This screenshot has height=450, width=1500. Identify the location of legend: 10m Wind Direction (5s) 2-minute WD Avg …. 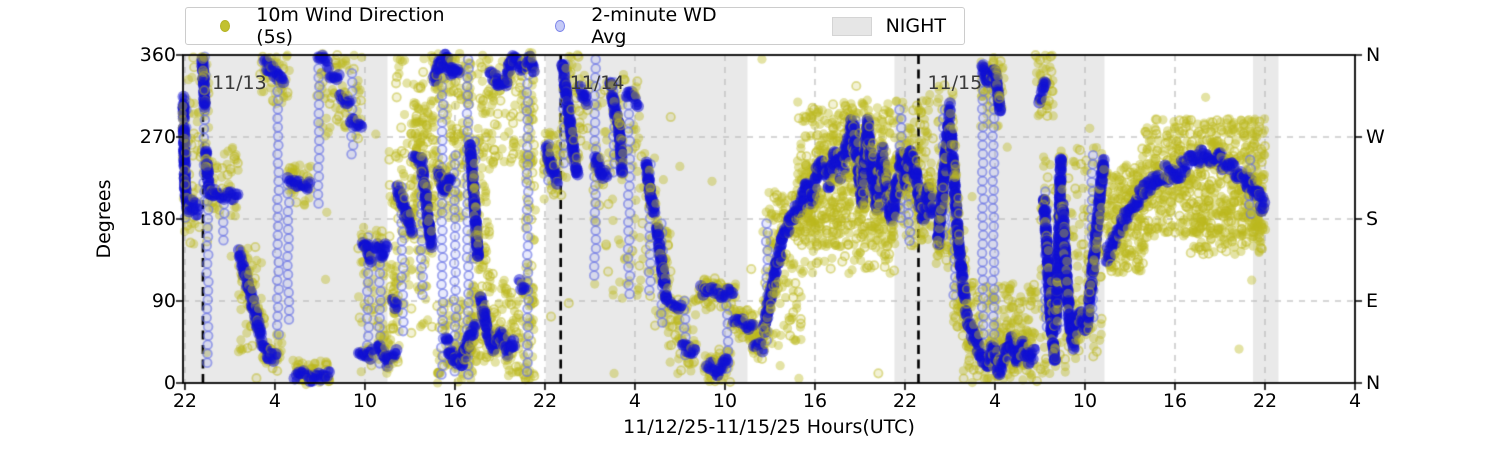
(575, 26).